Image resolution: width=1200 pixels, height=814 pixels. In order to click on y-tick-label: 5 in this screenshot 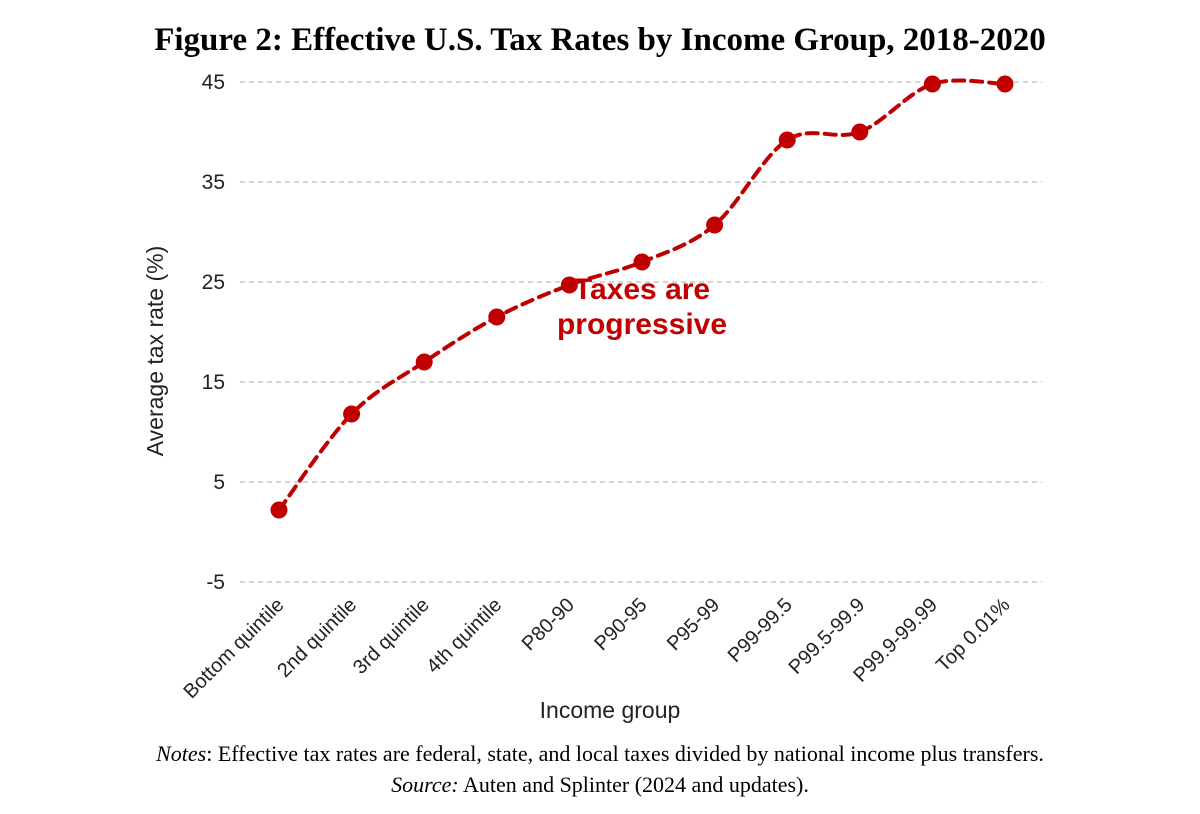, I will do `click(219, 482)`.